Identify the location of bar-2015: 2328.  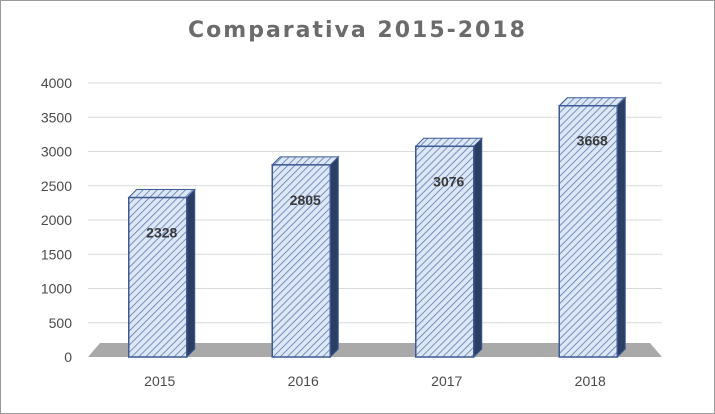
(161, 273).